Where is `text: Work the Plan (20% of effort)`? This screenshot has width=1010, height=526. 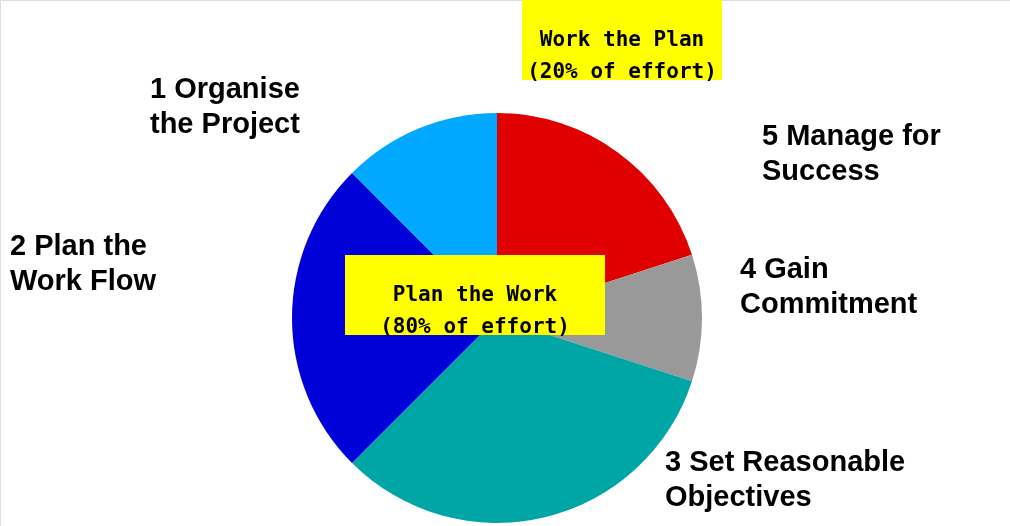
text: Work the Plan (20% of effort) is located at coordinates (622, 55).